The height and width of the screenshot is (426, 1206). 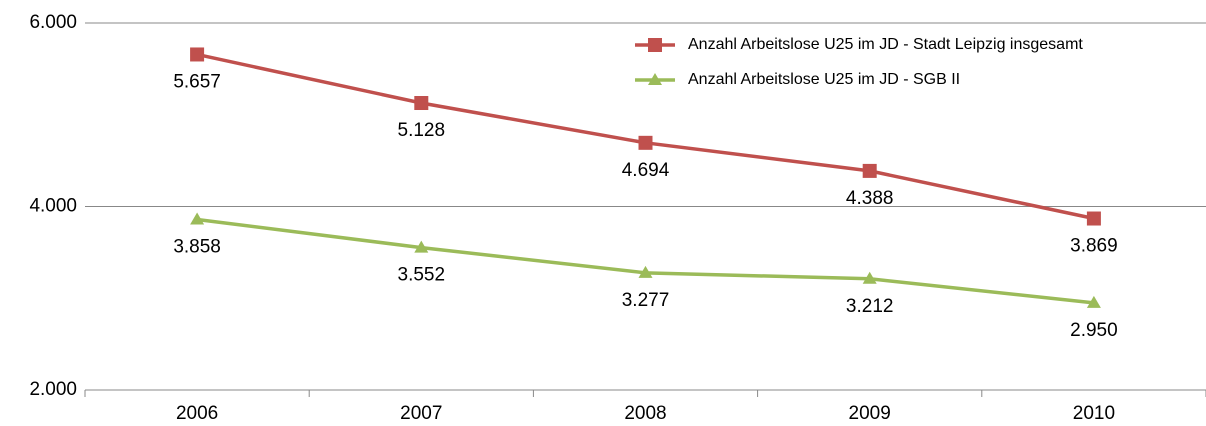 What do you see at coordinates (1094, 330) in the screenshot?
I see `data-label: 2.950` at bounding box center [1094, 330].